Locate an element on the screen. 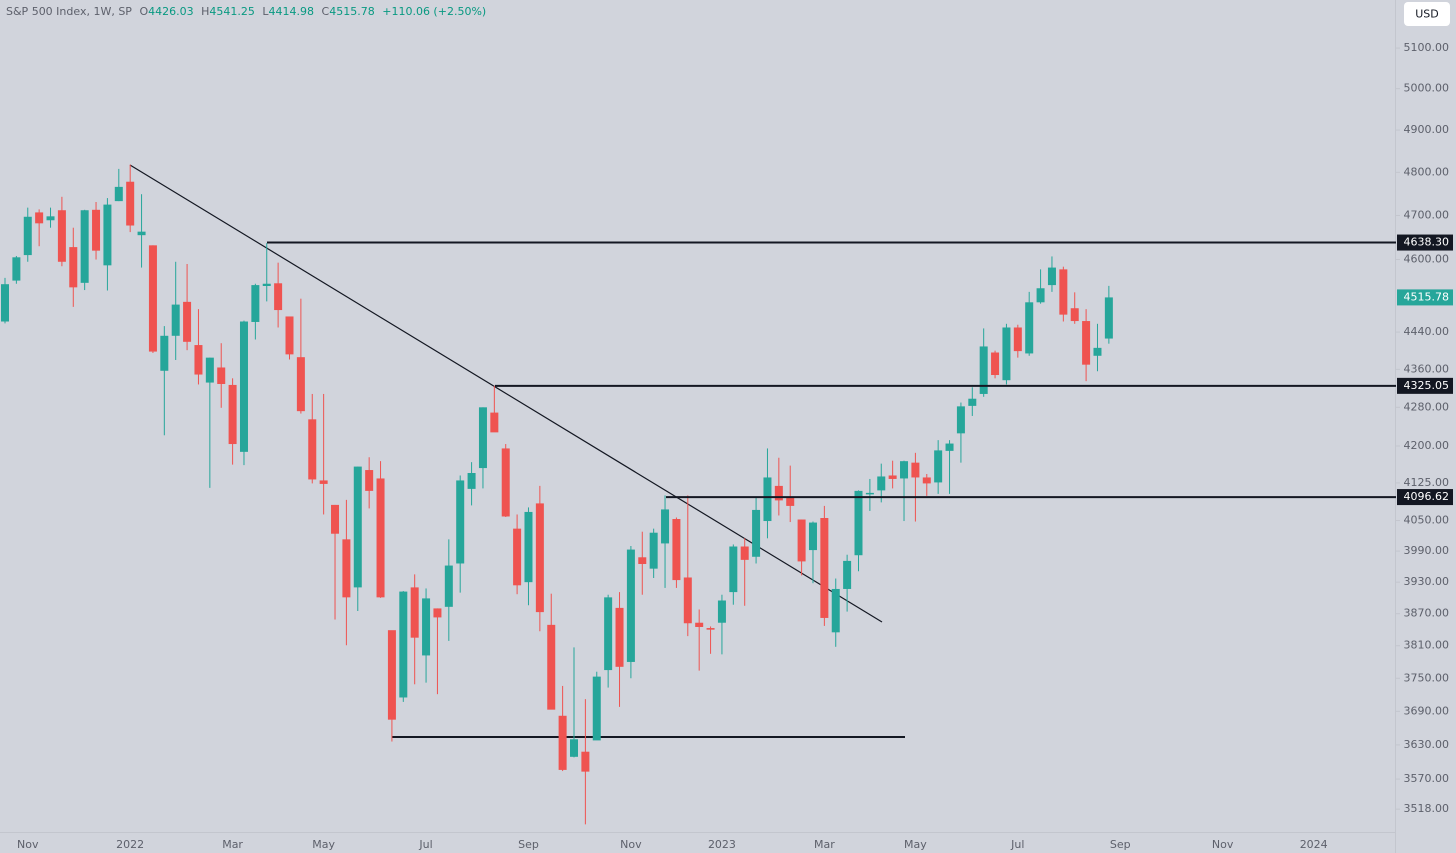 The image size is (1456, 853). y-tick-label: 4900.00 is located at coordinates (1427, 129).